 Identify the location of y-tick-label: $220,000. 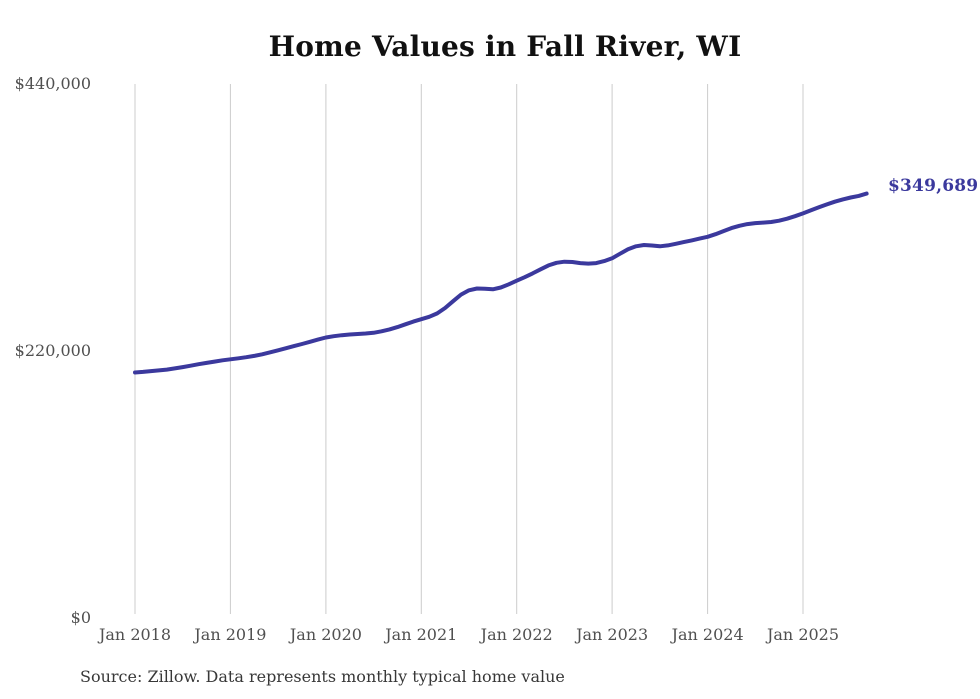
(52, 350).